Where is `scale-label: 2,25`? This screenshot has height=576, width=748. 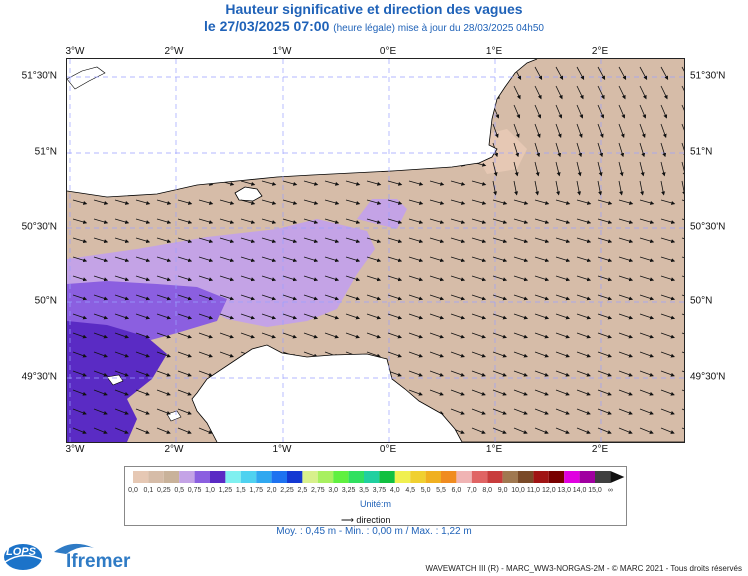 scale-label: 2,25 is located at coordinates (287, 490).